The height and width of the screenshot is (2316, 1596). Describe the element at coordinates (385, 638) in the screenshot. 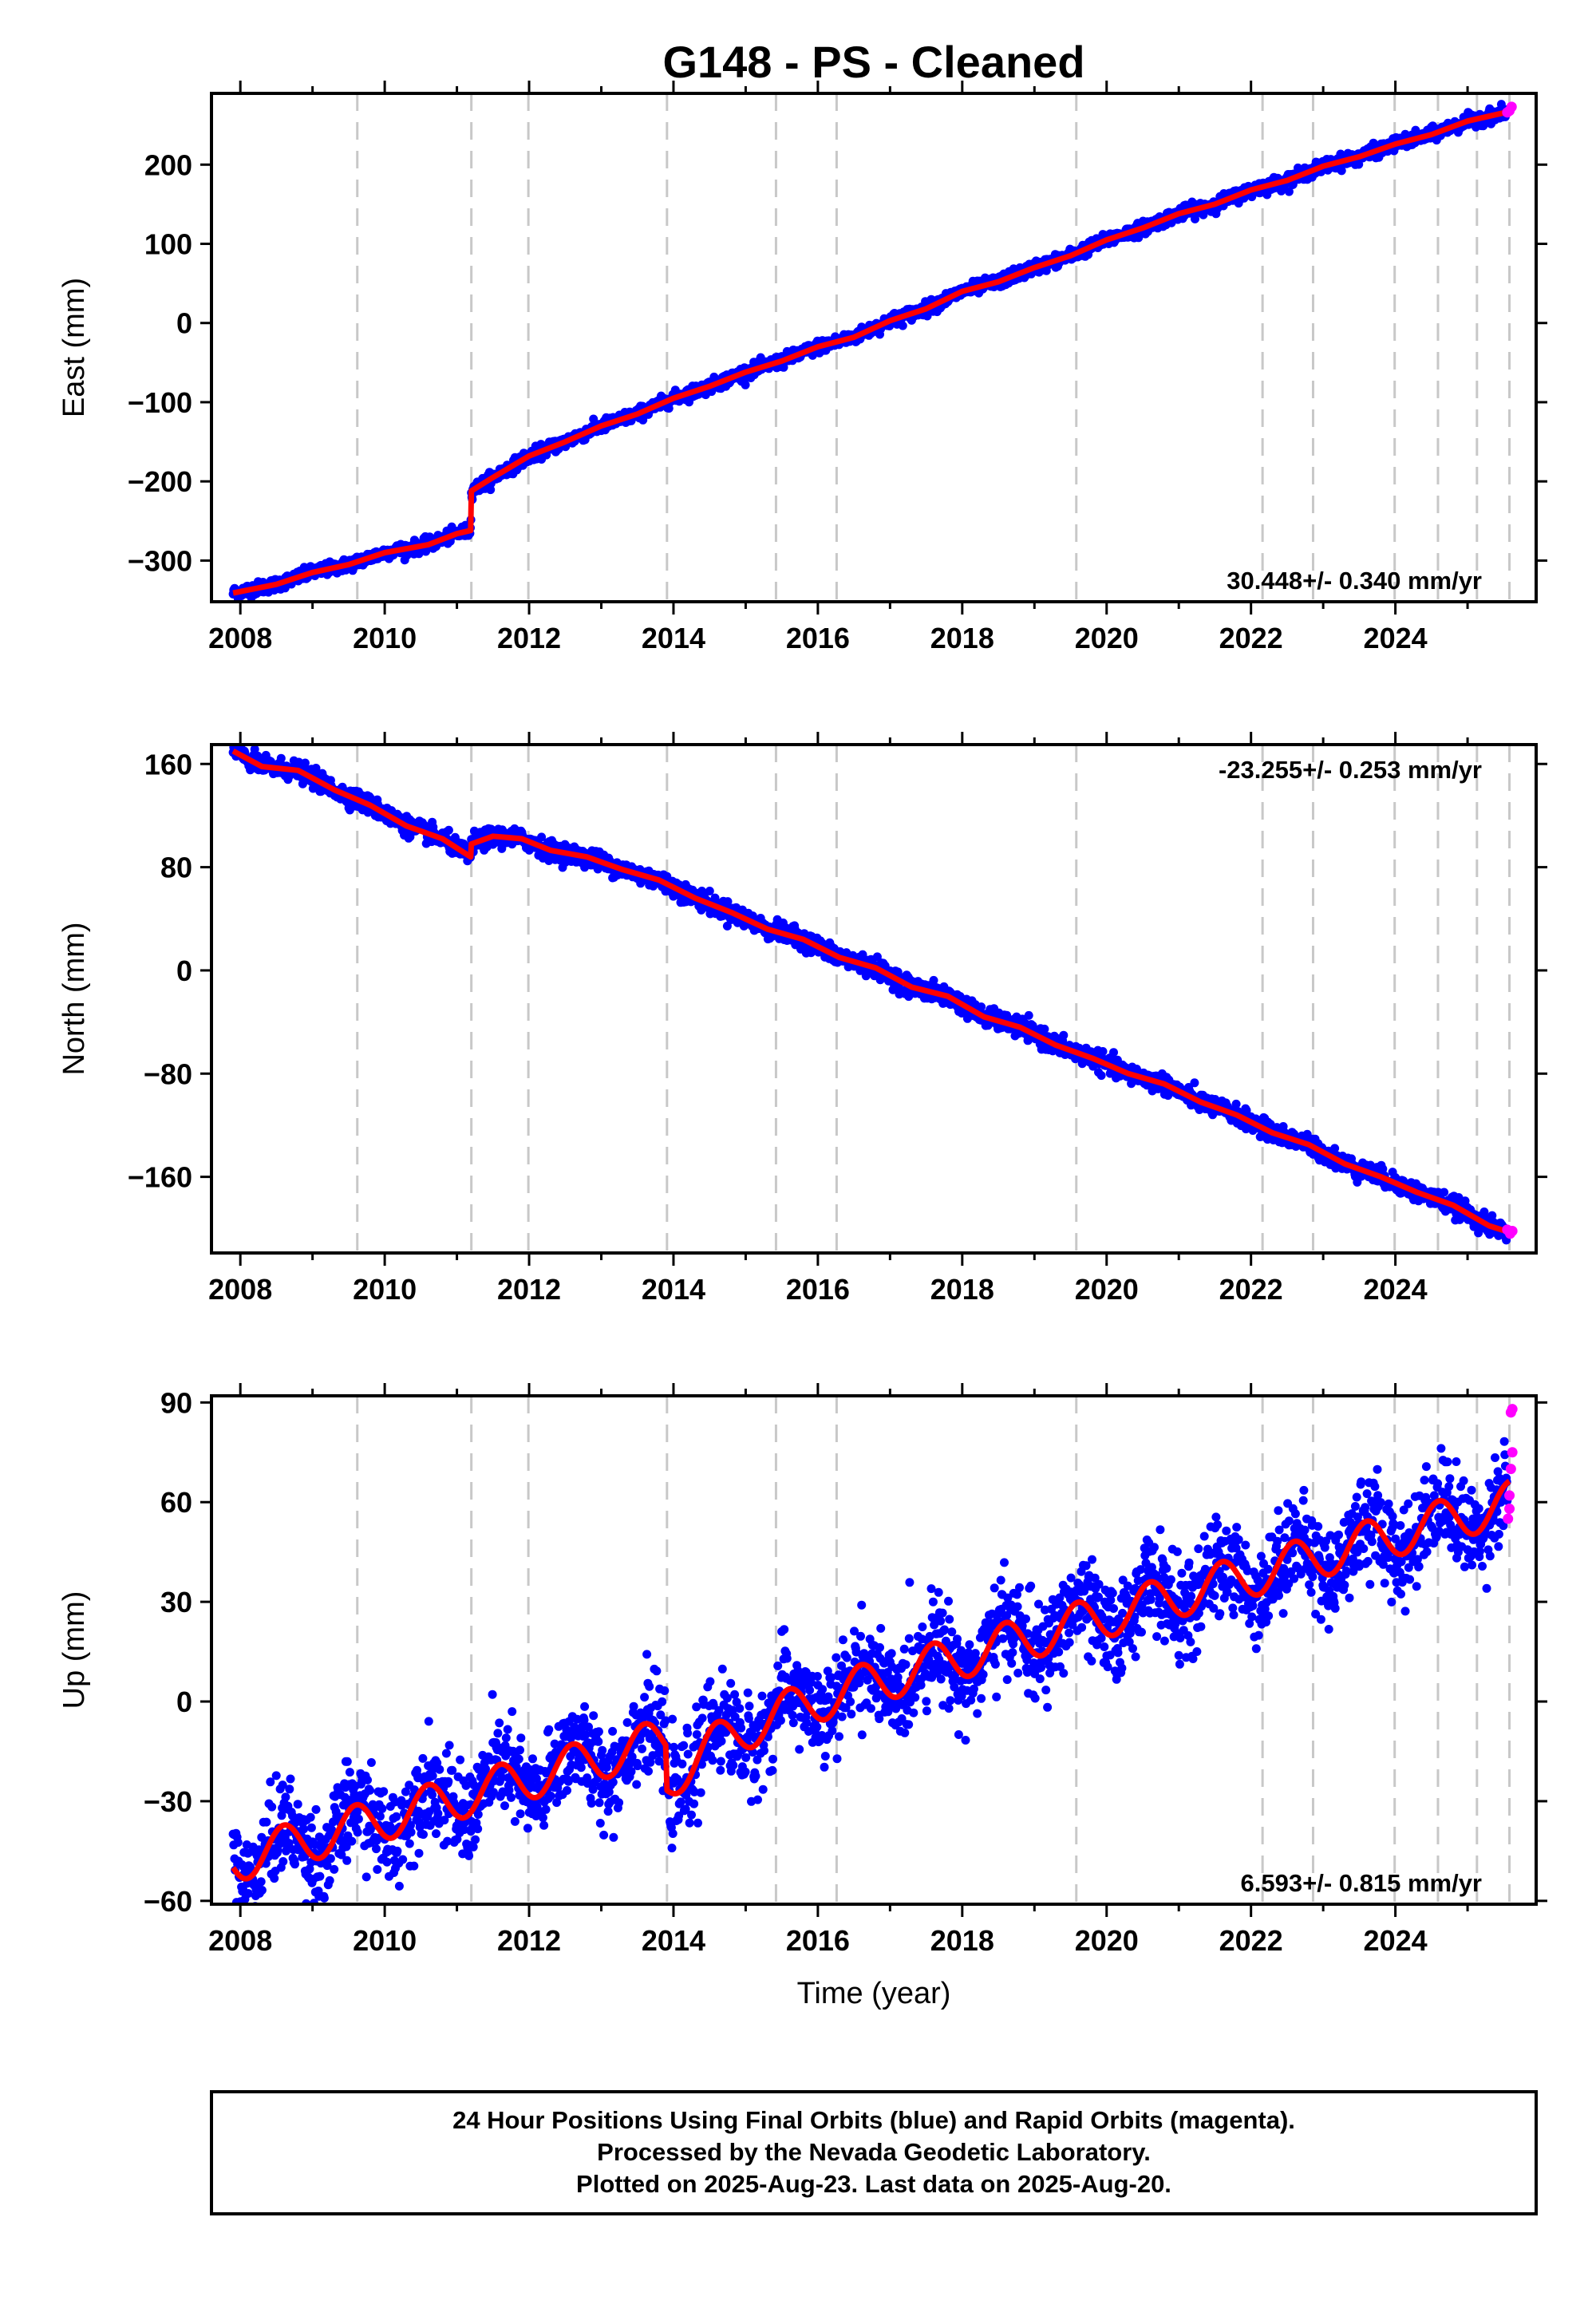

I see `x-tick-label: 2010` at that location.